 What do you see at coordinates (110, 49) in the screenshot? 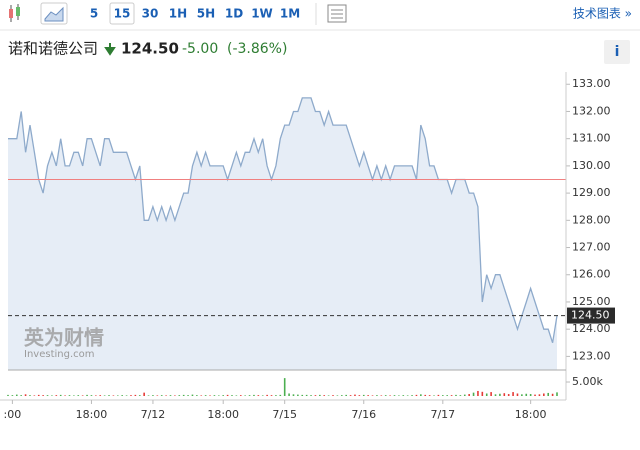
I see `down-arrow` at bounding box center [110, 49].